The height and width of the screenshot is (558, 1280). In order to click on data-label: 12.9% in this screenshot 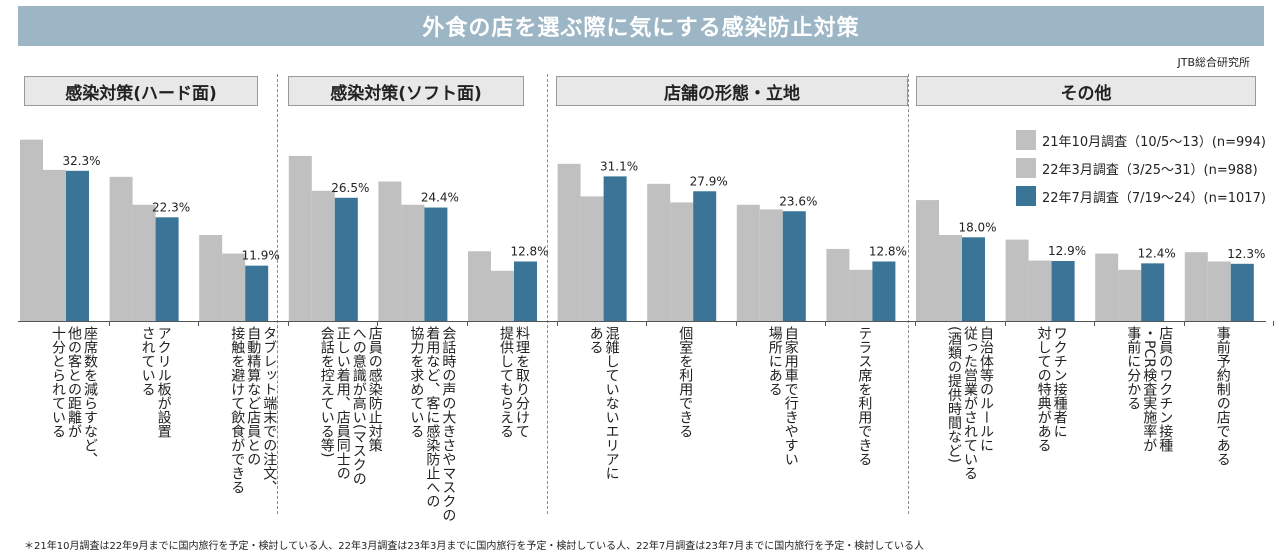, I will do `click(1067, 251)`.